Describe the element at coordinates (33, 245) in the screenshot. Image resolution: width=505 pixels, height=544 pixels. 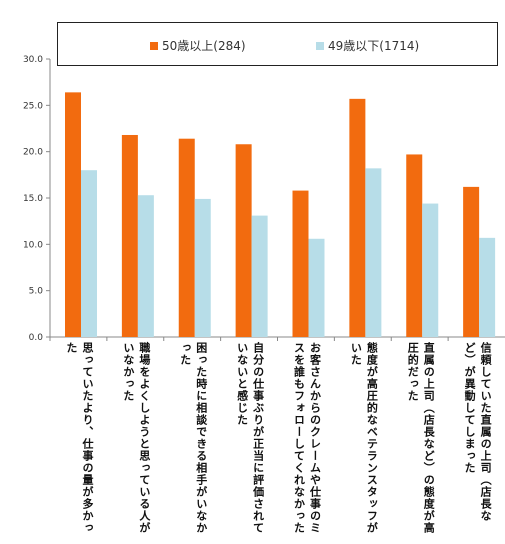
I see `y-tick-label: 10.0` at that location.